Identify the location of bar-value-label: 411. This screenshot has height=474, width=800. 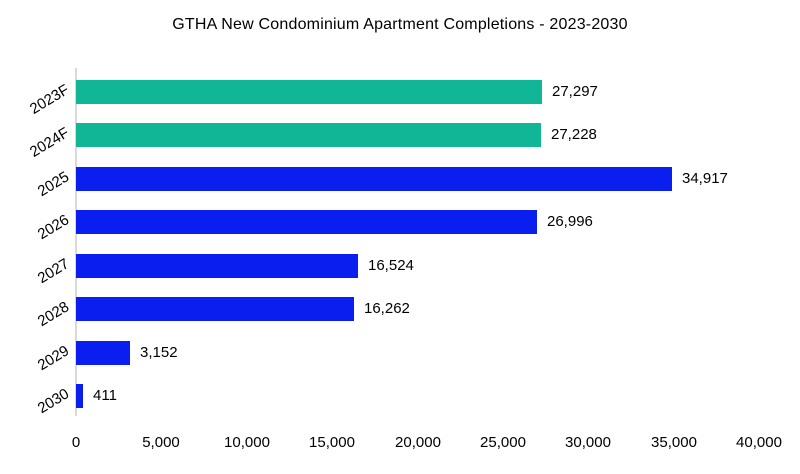
(105, 395).